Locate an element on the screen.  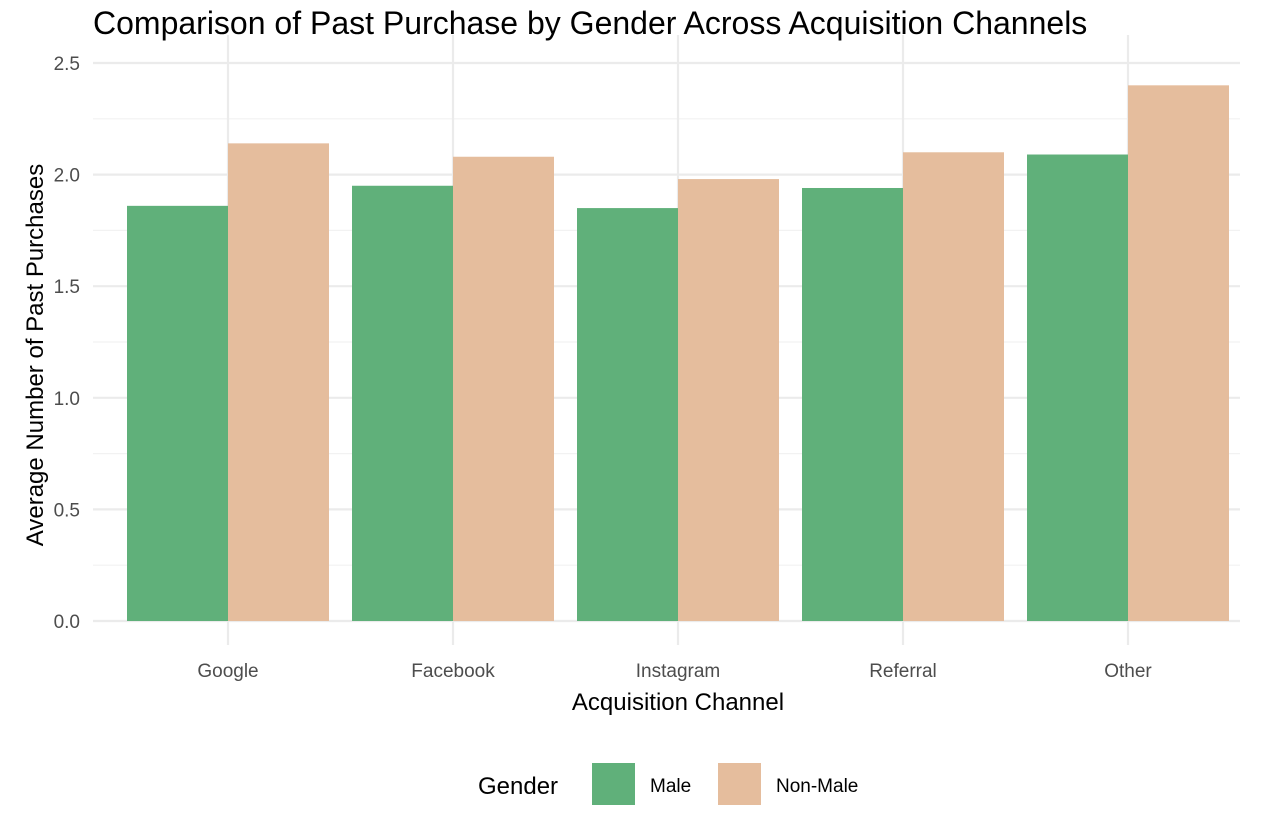
bar-non-male-facebook is located at coordinates (503, 388).